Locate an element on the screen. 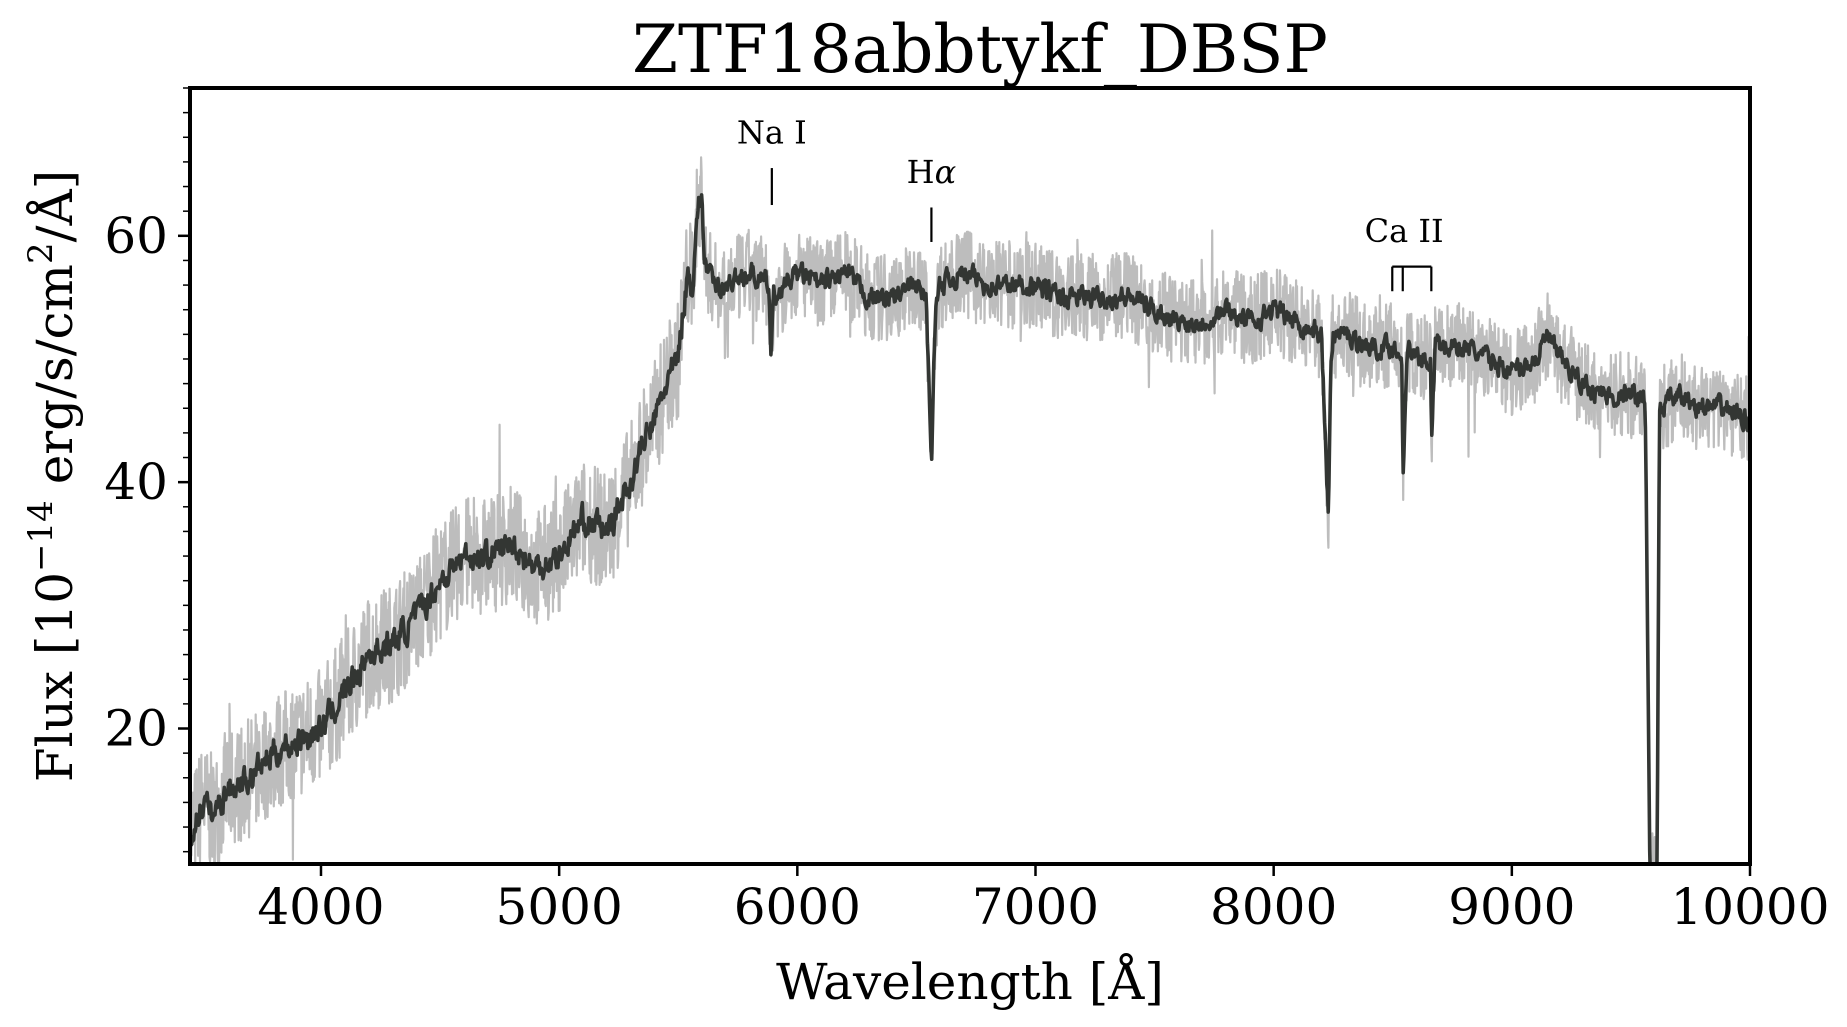 The height and width of the screenshot is (1027, 1847). annotation-label: Na I is located at coordinates (772, 132).